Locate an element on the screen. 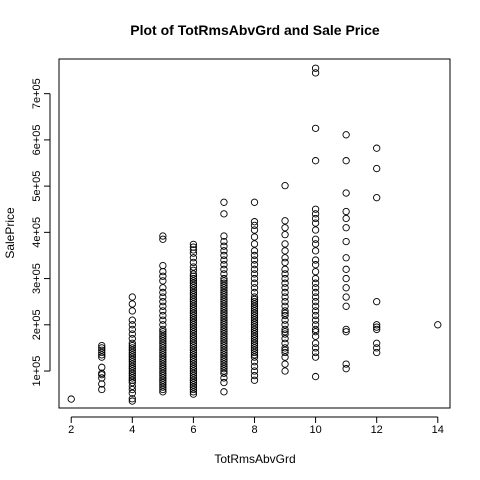 This screenshot has height=480, width=480. y-tick-label: 3e+05 is located at coordinates (37, 278).